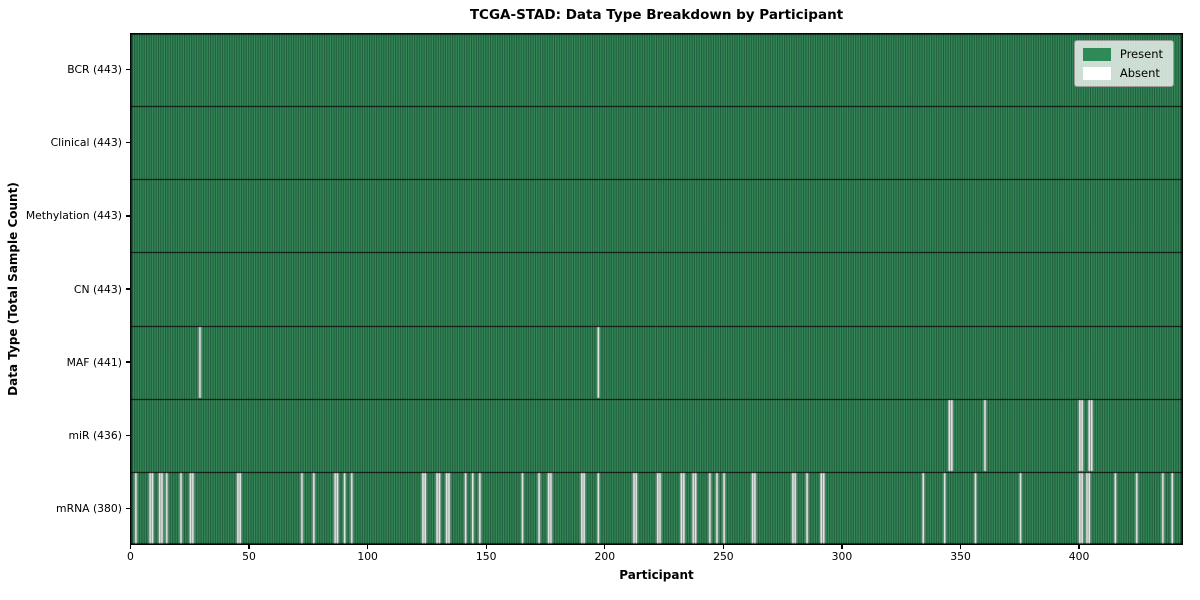  I want to click on legend-label-absent: Absent, so click(1139, 73).